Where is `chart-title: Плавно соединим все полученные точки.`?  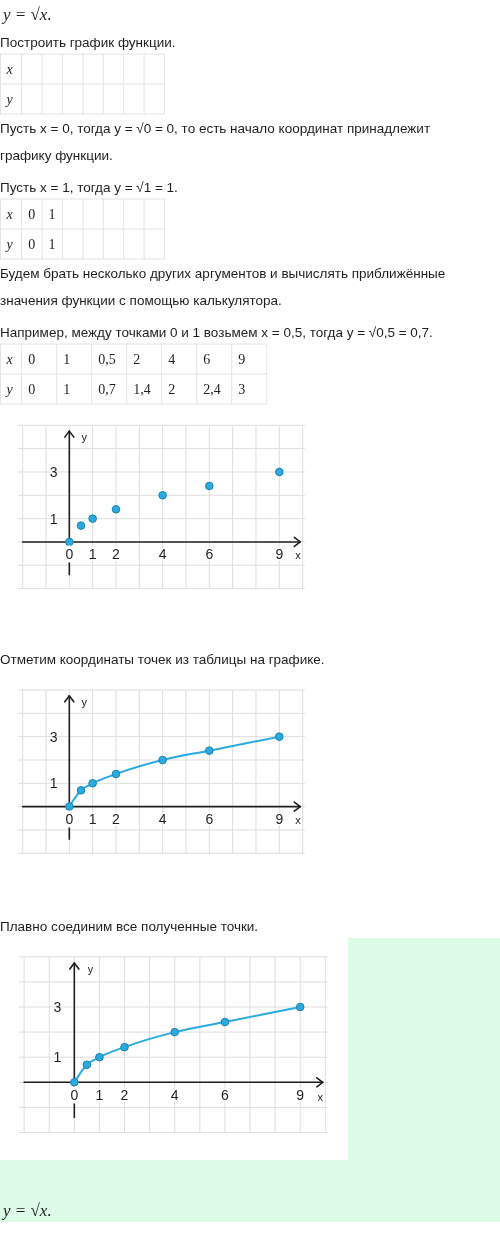 chart-title: Плавно соединим все полученные точки. is located at coordinates (129, 926).